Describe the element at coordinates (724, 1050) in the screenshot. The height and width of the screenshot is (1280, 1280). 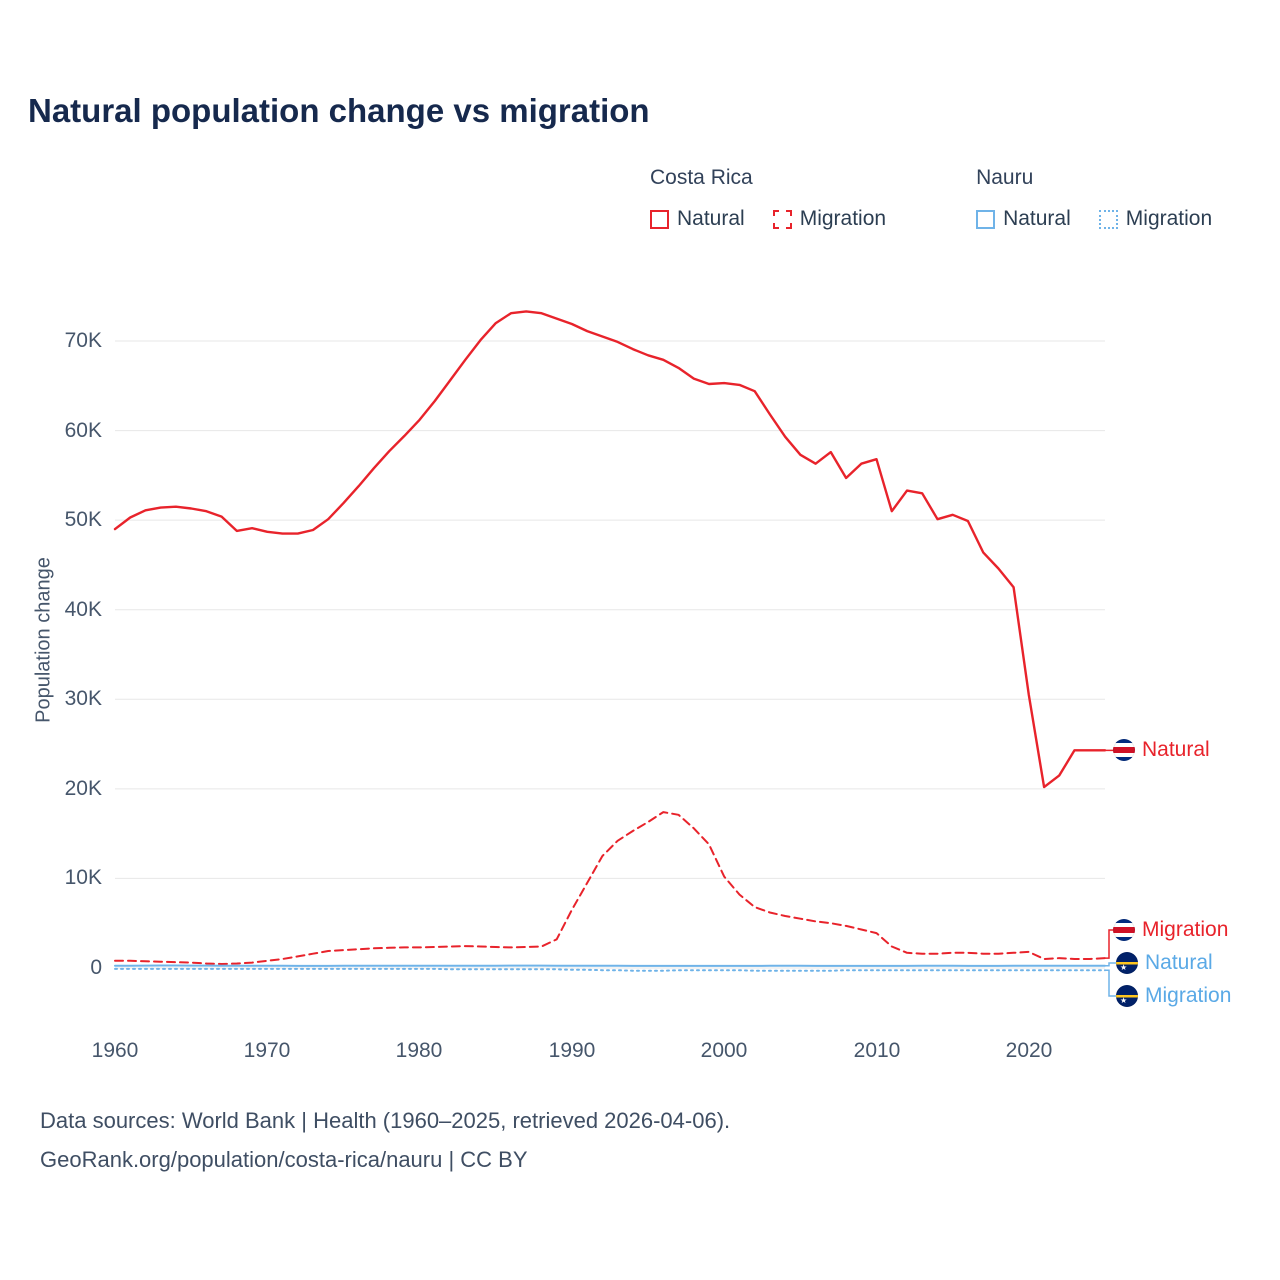
I see `x-tick-label: 2000` at that location.